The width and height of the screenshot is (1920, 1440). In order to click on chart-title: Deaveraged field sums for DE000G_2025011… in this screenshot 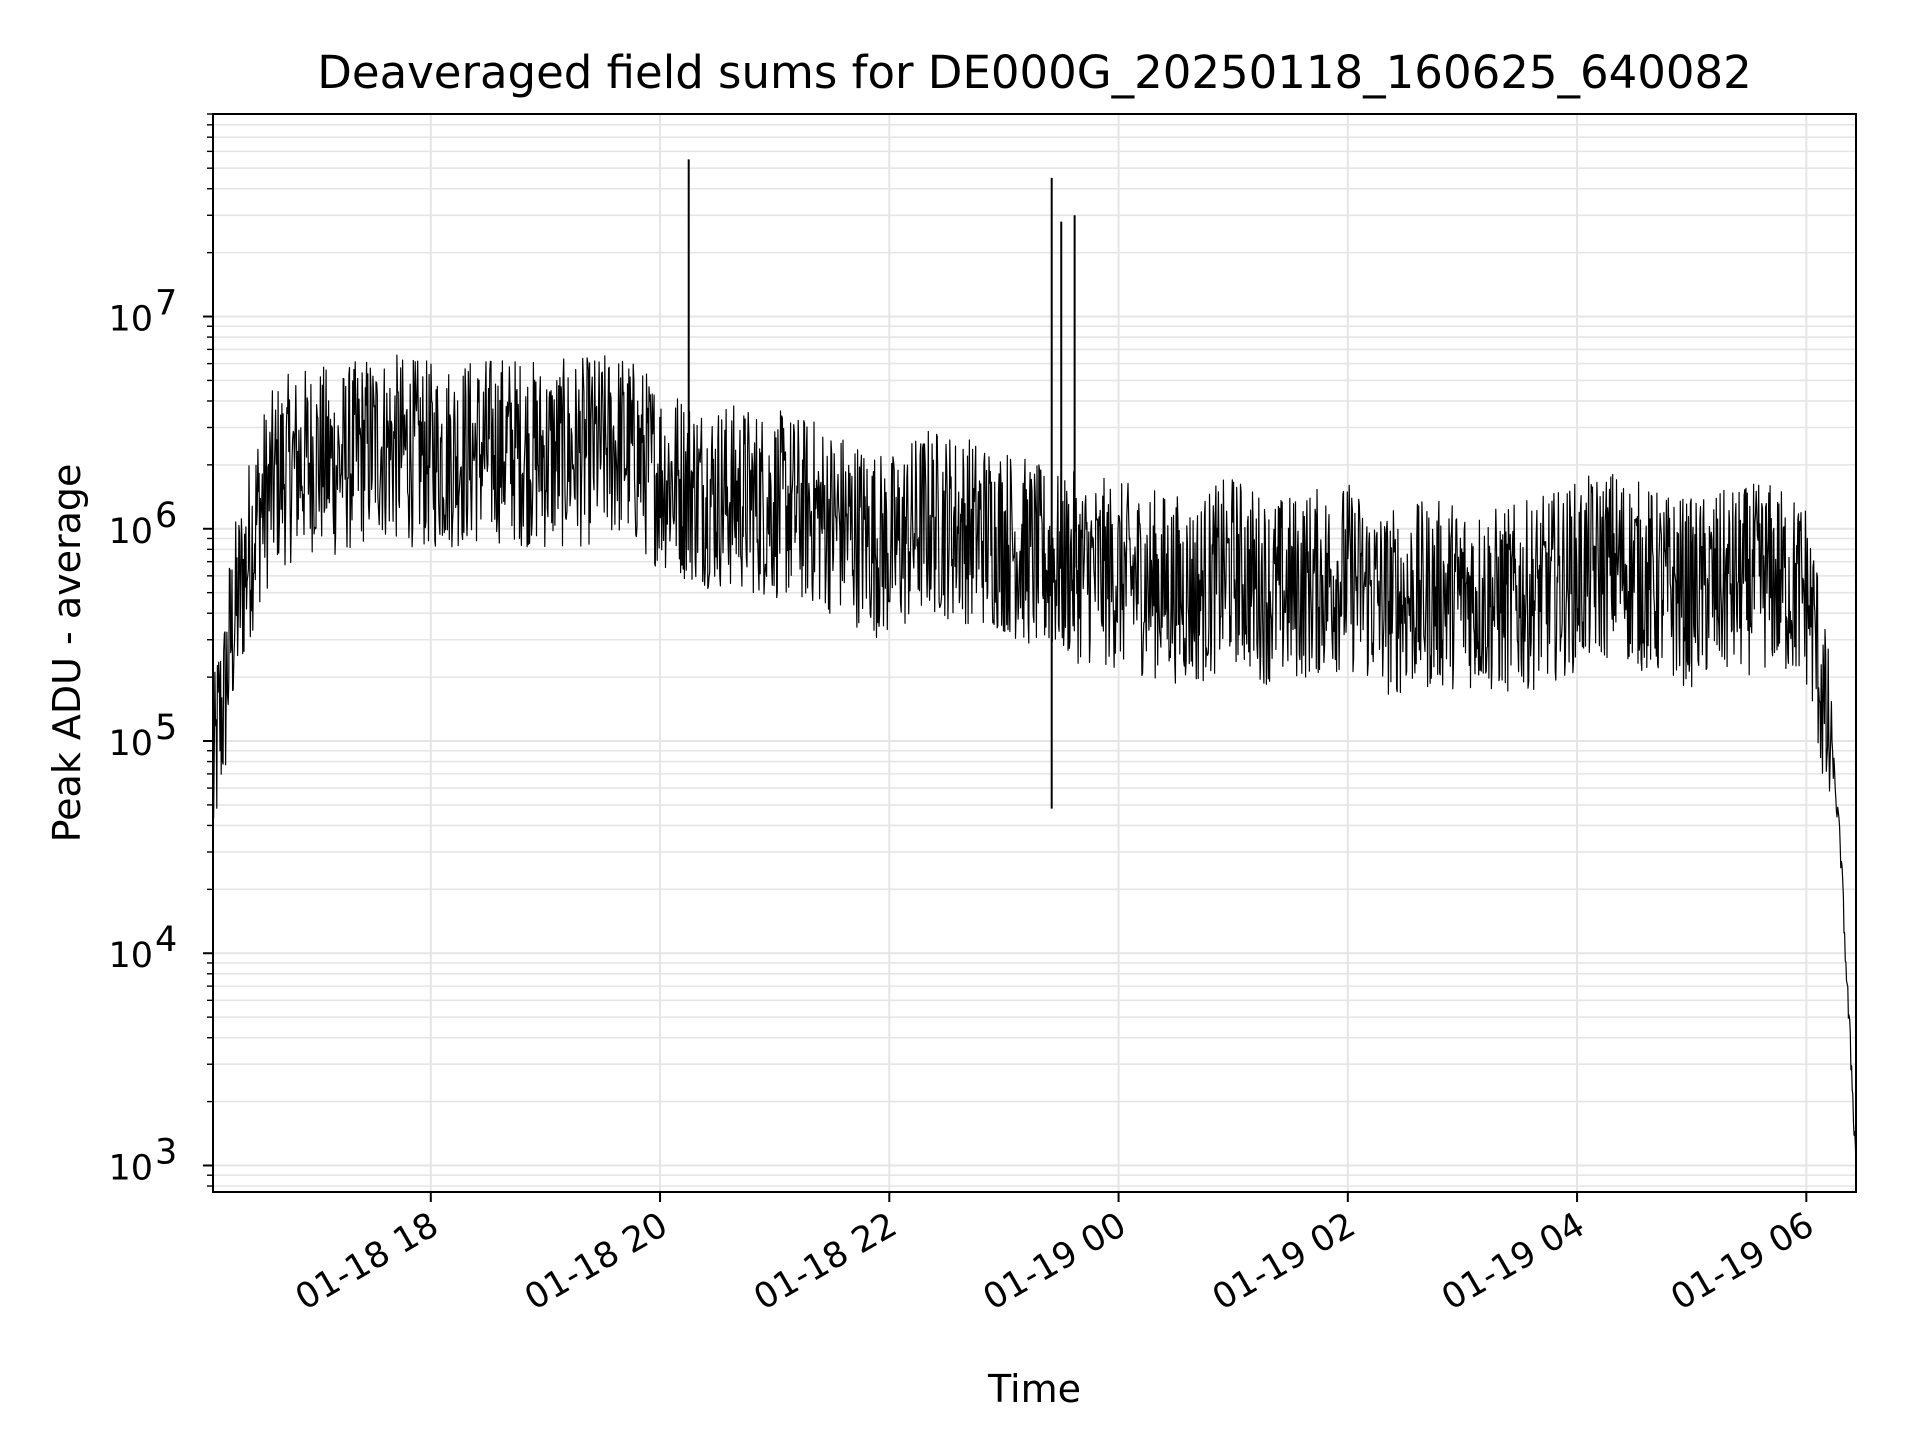, I will do `click(1034, 72)`.